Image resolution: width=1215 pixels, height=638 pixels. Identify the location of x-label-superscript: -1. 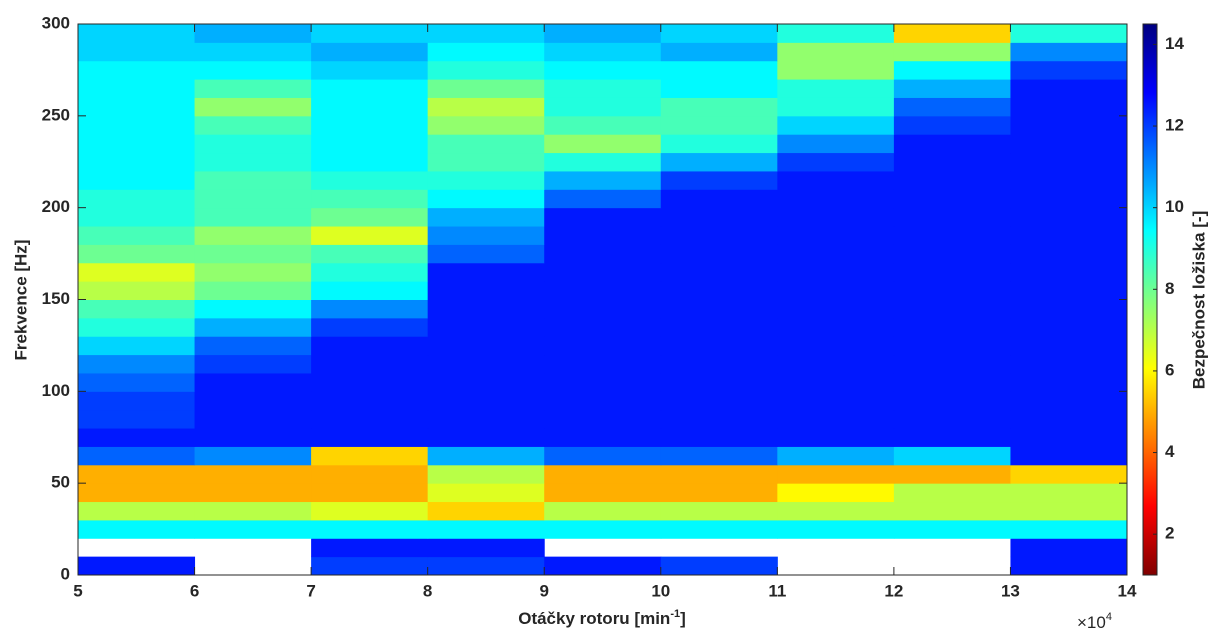
(675, 614).